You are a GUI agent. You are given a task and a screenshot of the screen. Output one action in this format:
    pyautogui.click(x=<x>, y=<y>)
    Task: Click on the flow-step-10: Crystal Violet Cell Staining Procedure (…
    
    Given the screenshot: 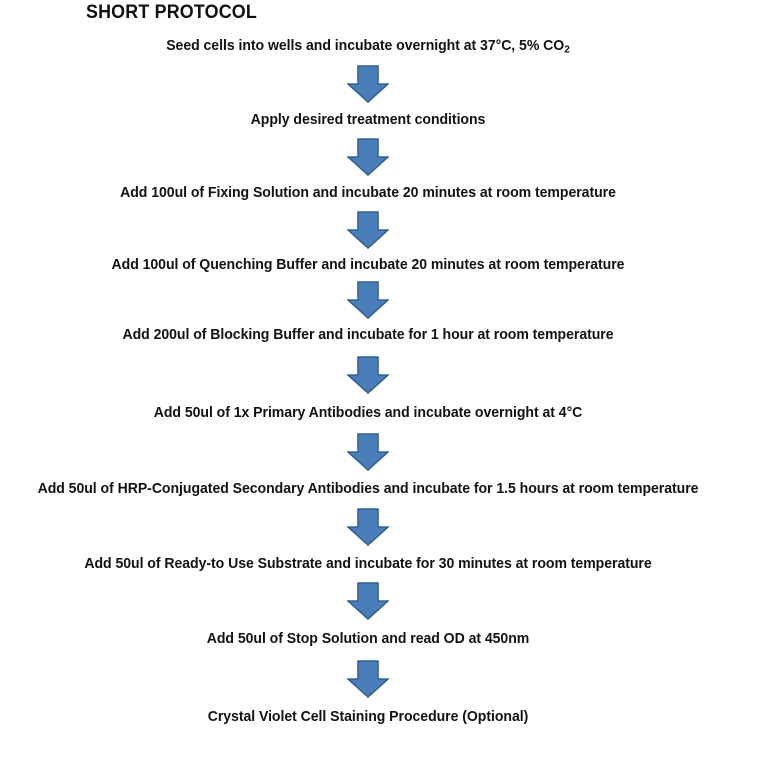 What is the action you would take?
    pyautogui.click(x=368, y=716)
    